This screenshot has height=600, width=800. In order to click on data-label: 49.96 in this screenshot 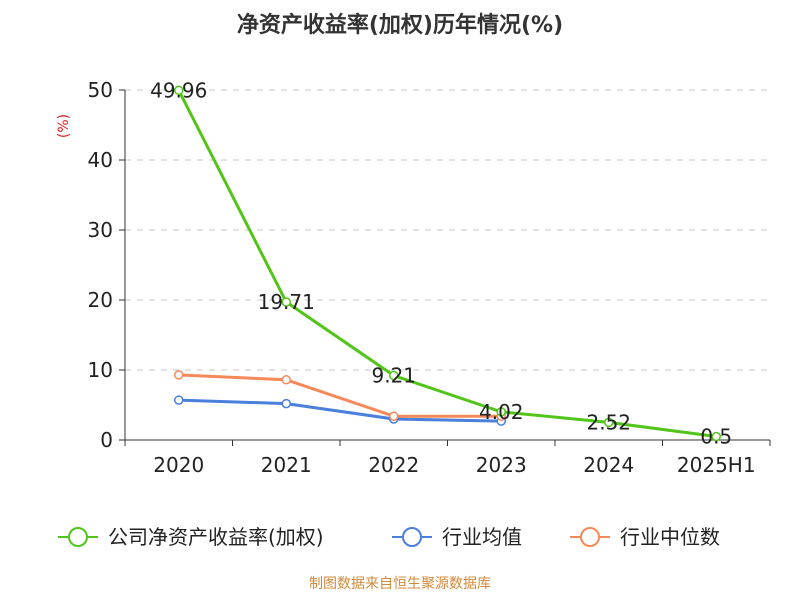, I will do `click(178, 90)`.